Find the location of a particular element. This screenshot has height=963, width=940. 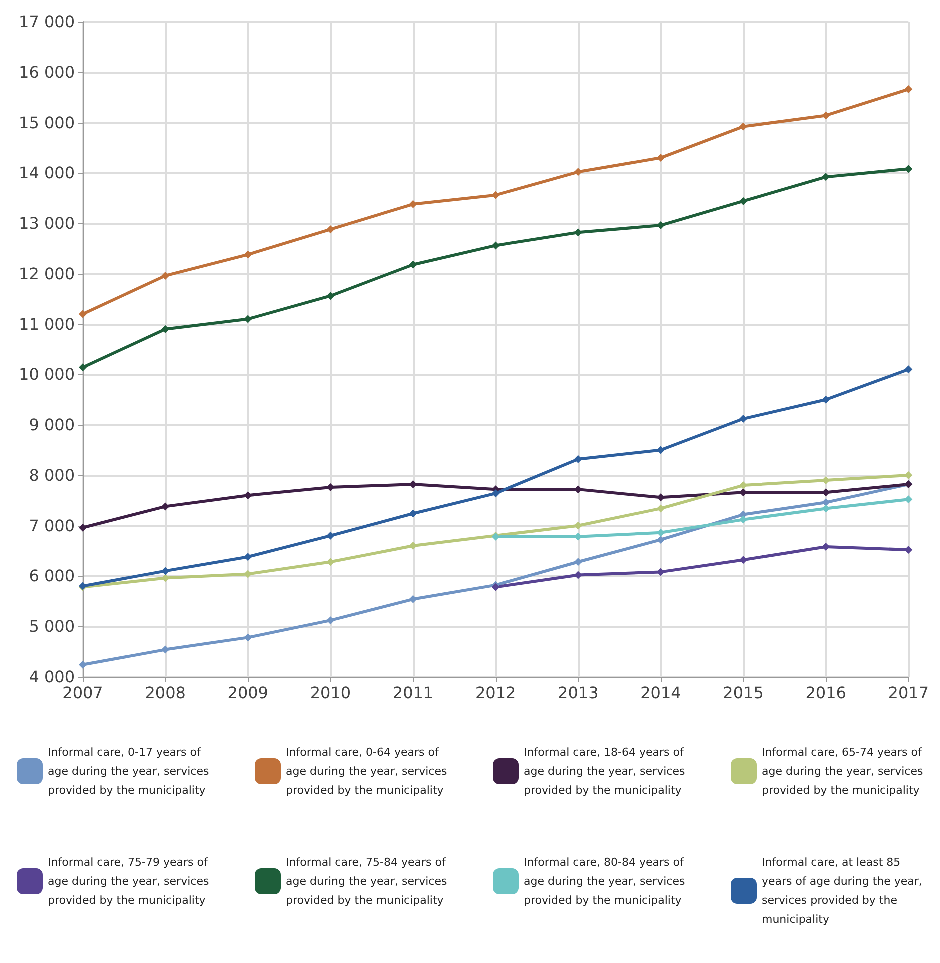

legend-label: Informal care, 65-74 years of age during the year, services provided by the municipality is located at coordinates (844, 771).